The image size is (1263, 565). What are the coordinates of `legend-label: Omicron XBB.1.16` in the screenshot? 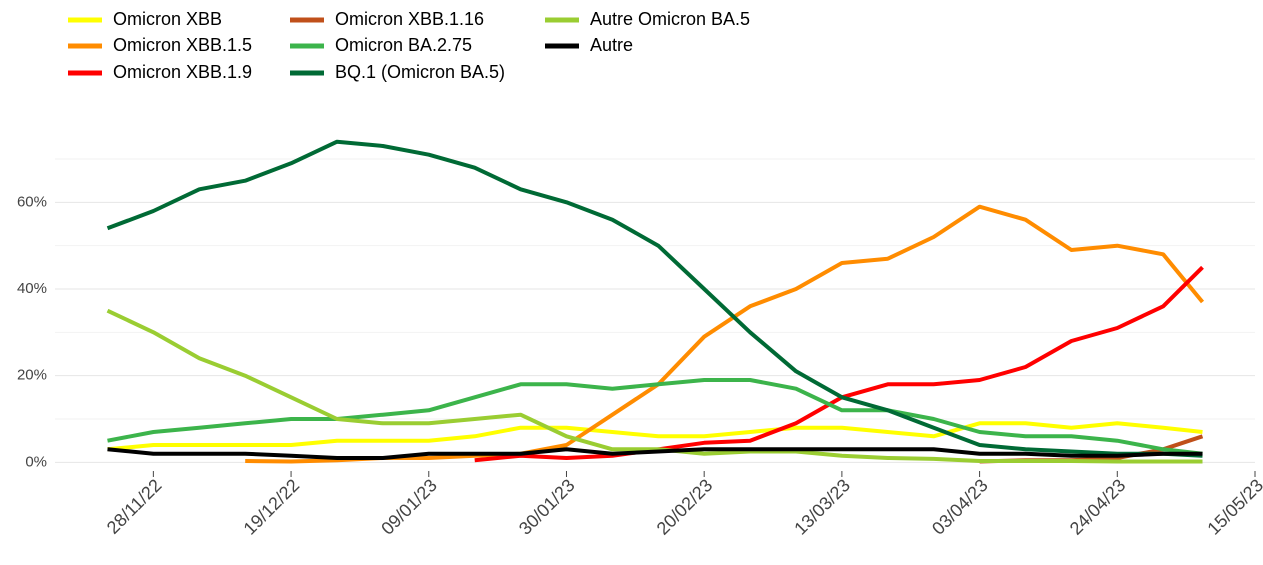 It's located at (409, 19).